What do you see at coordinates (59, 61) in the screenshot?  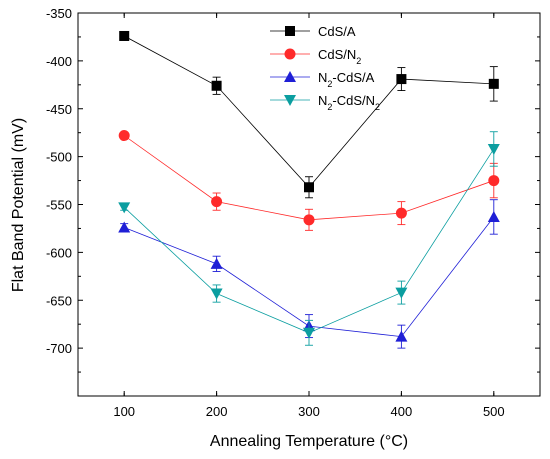 I see `y-tick-label: -400` at bounding box center [59, 61].